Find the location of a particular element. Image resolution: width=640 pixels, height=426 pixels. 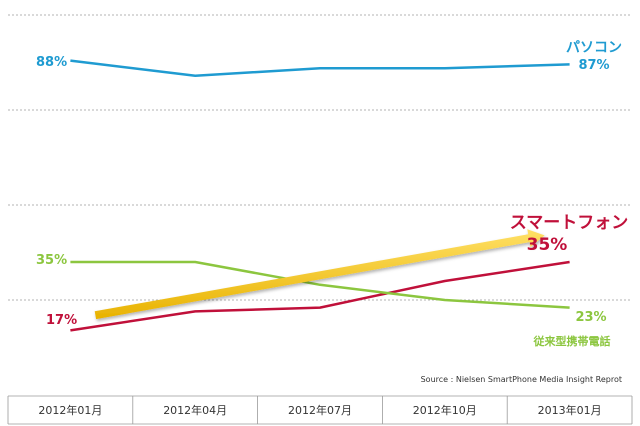

x-tick-label: 2013年01月 is located at coordinates (570, 410).